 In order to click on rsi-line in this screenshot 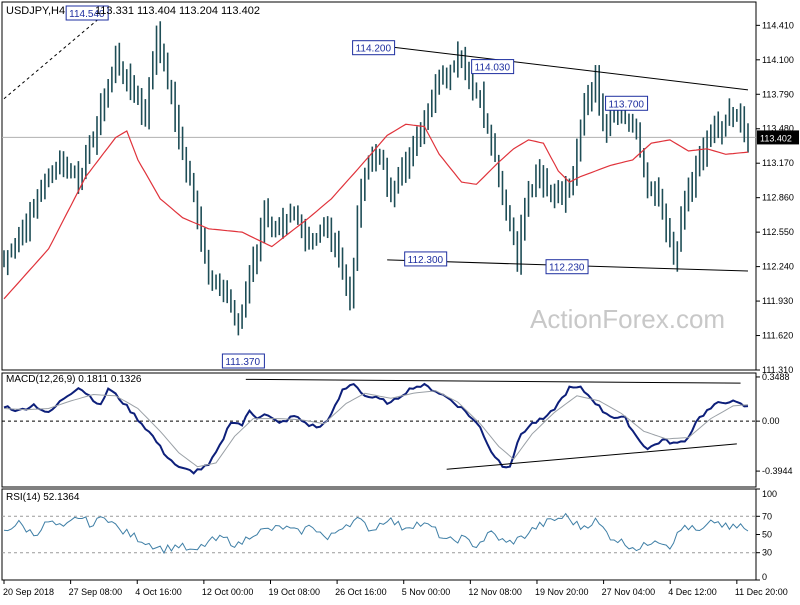, I will do `click(376, 533)`.